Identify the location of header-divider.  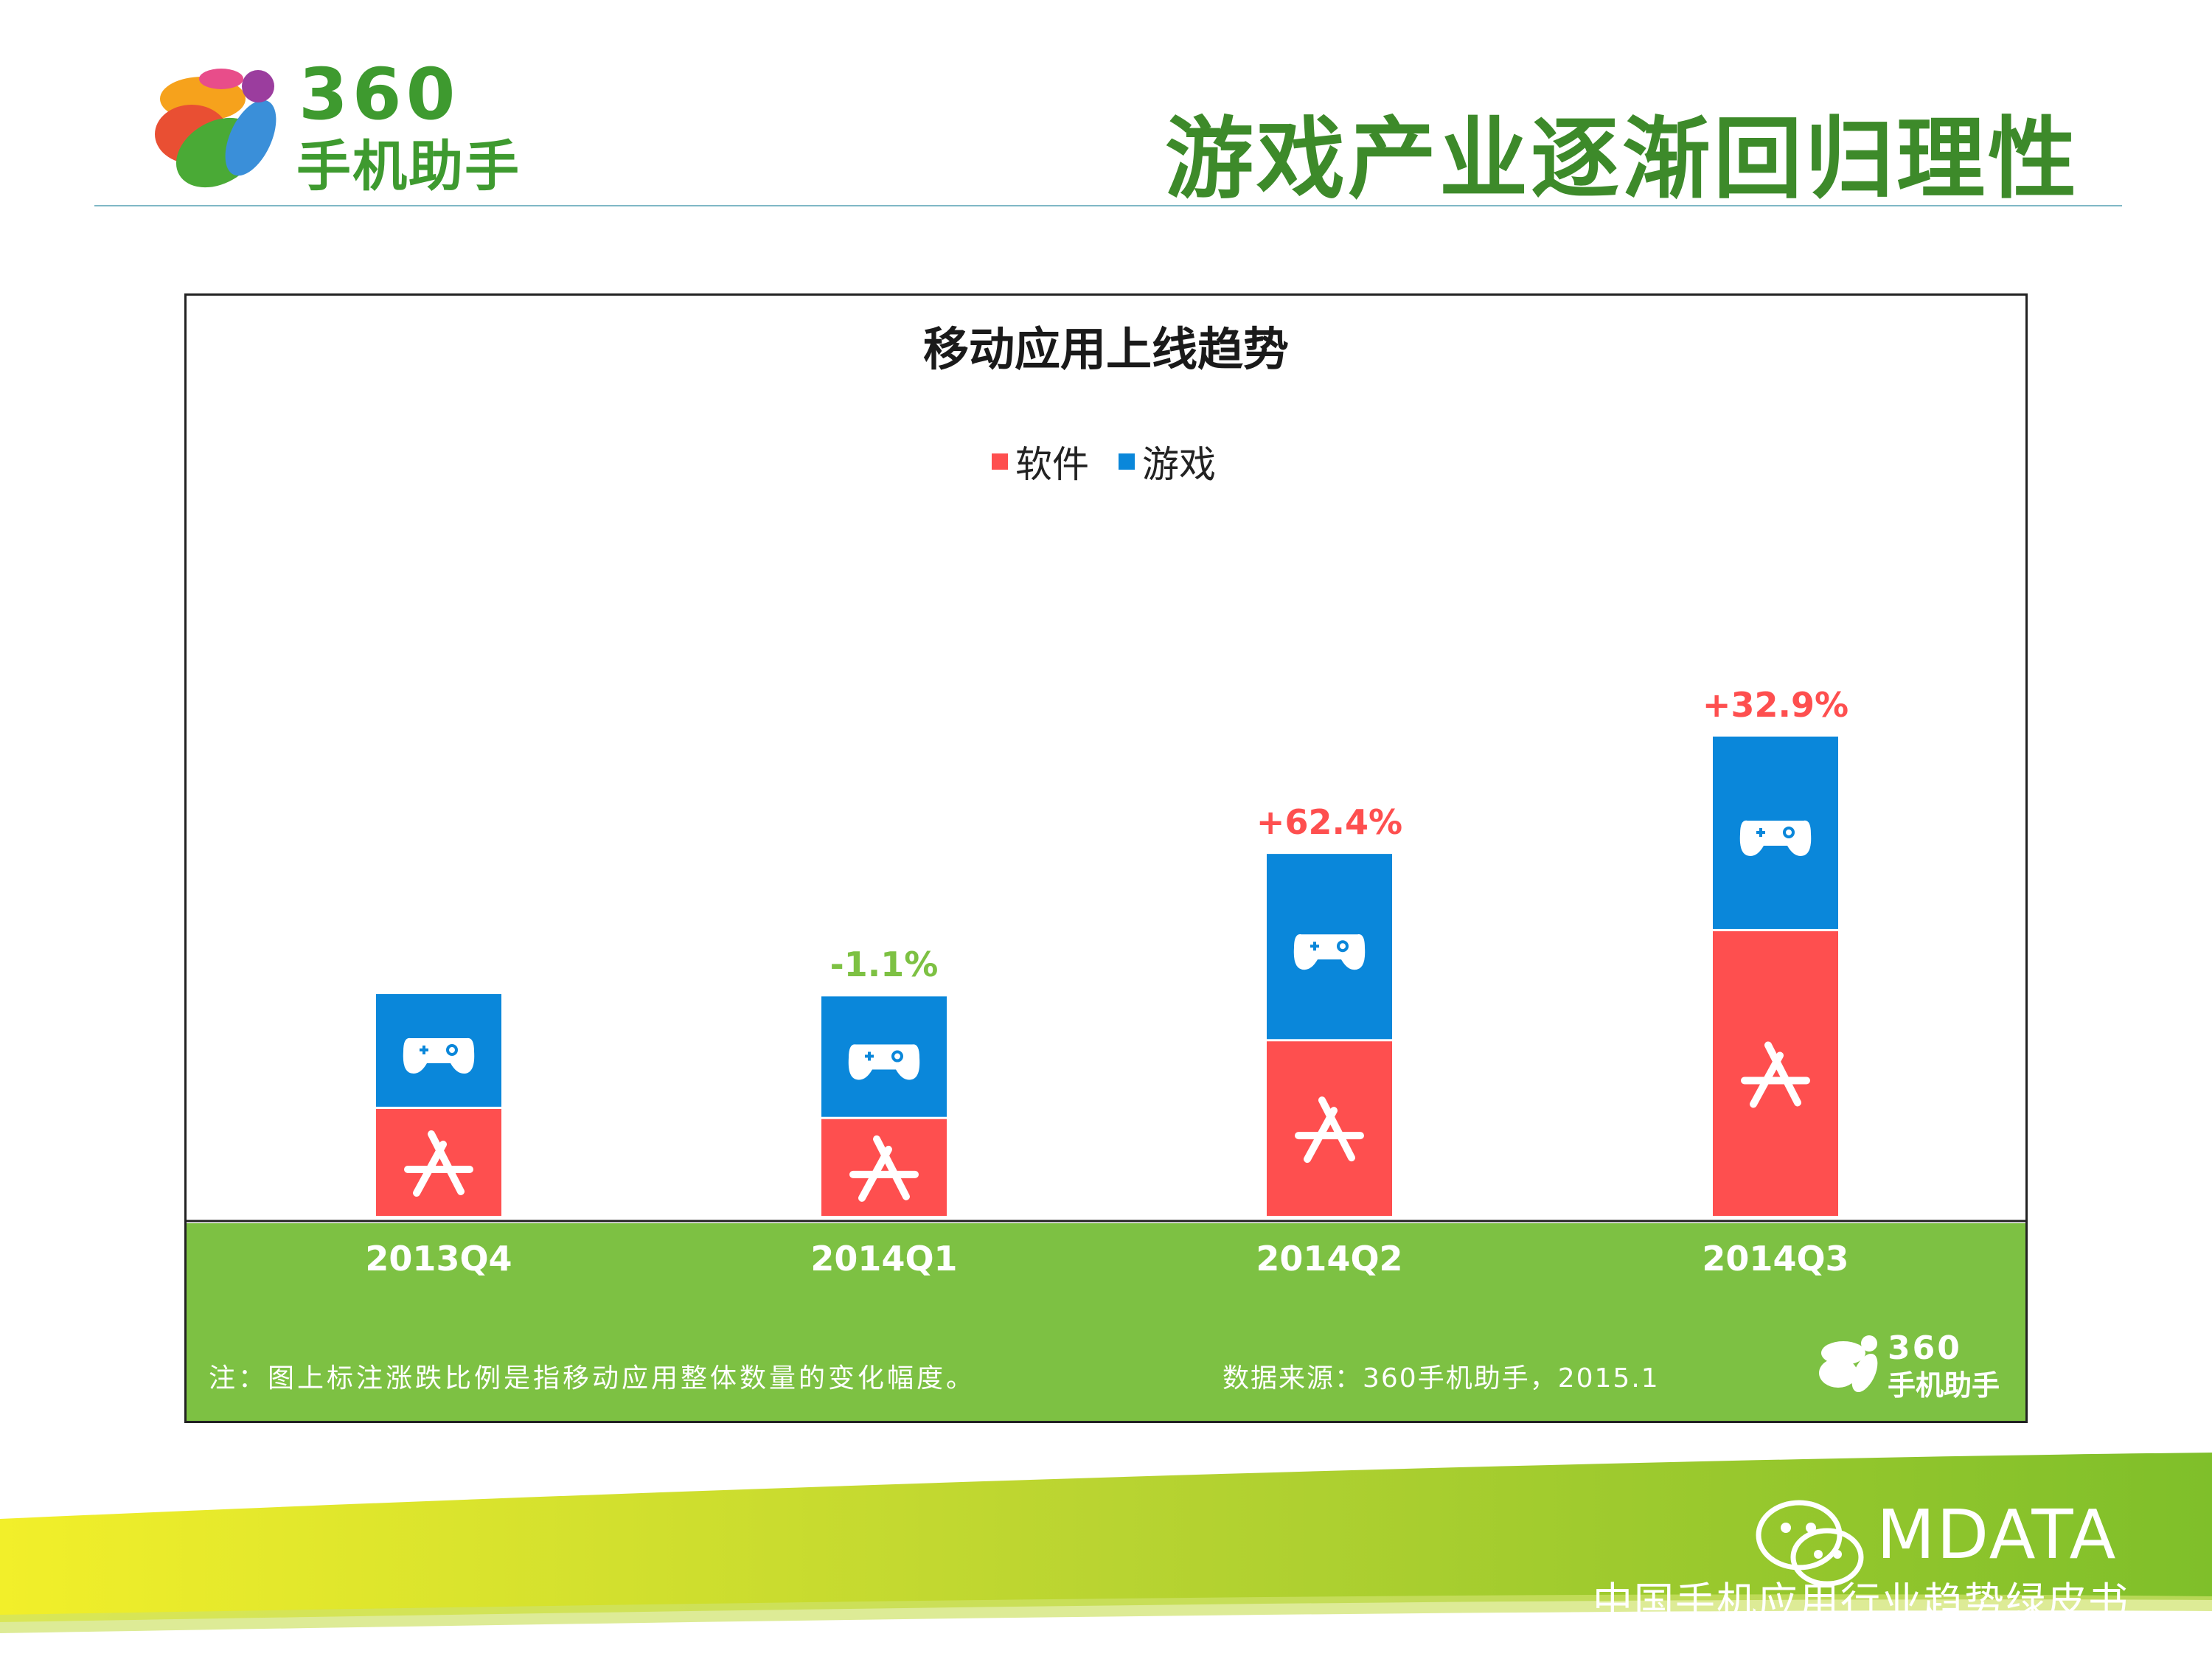
(1108, 205).